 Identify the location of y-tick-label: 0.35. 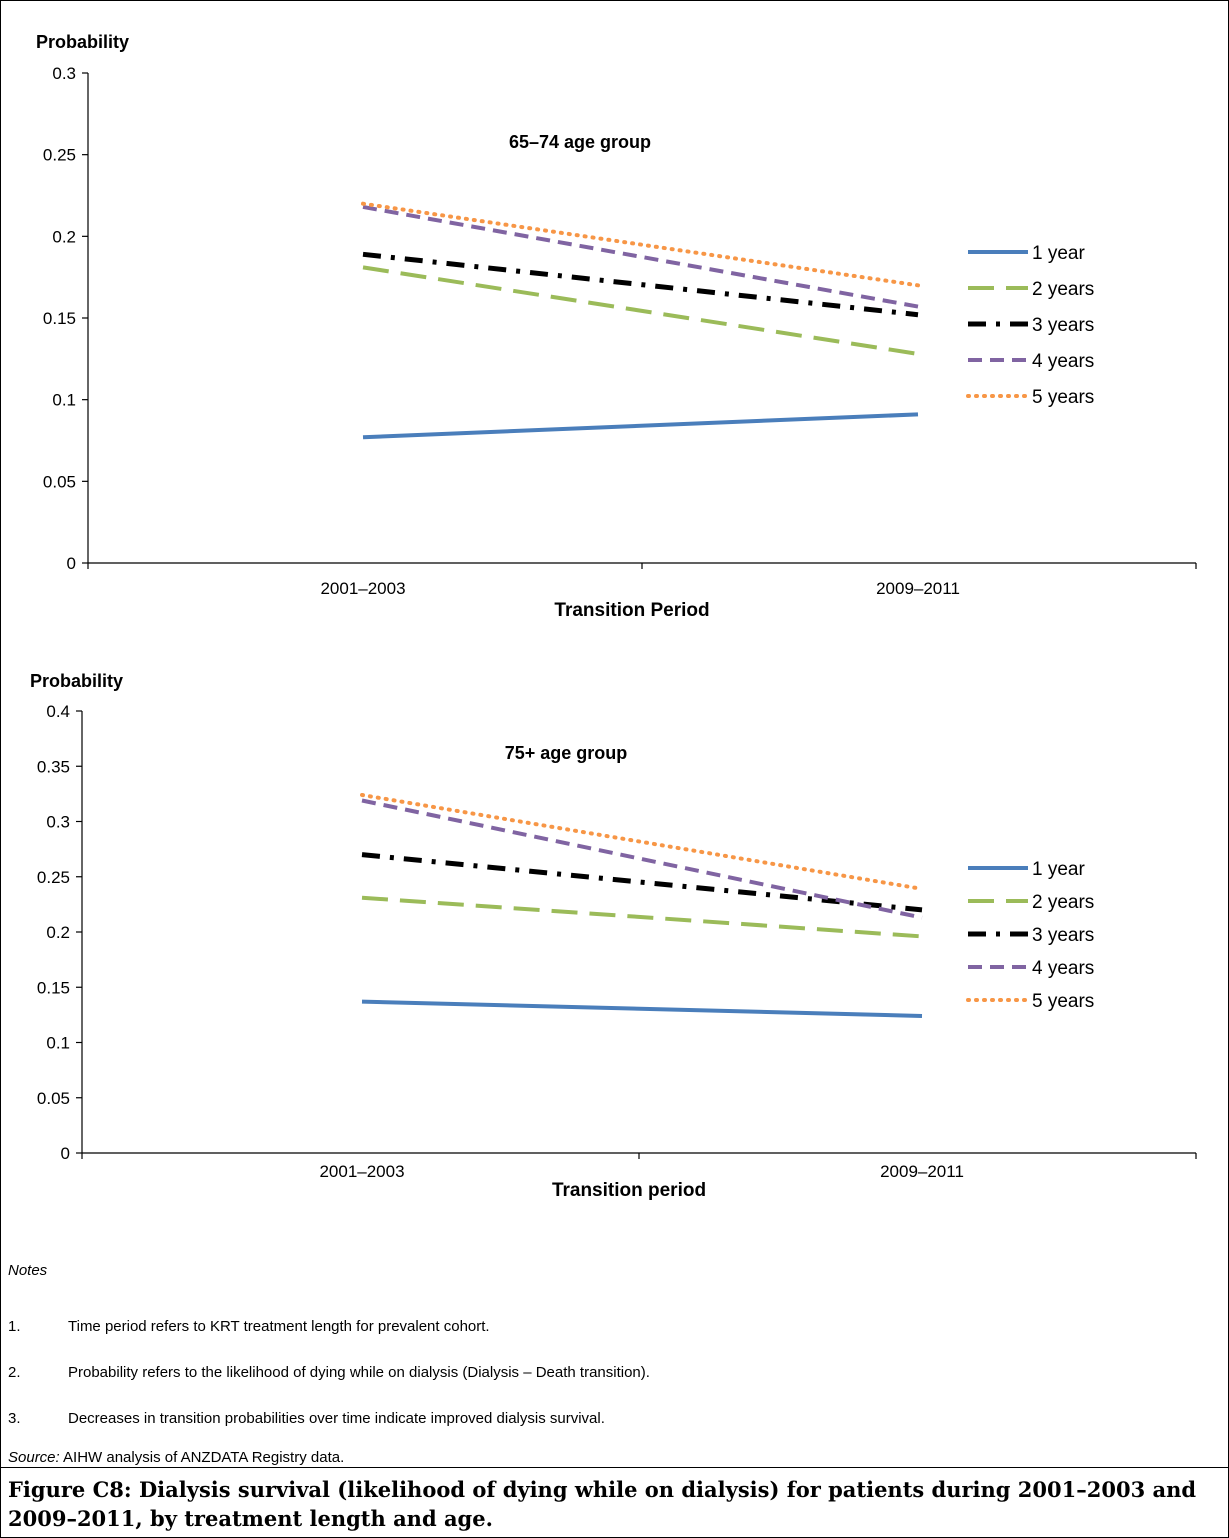
(53, 766).